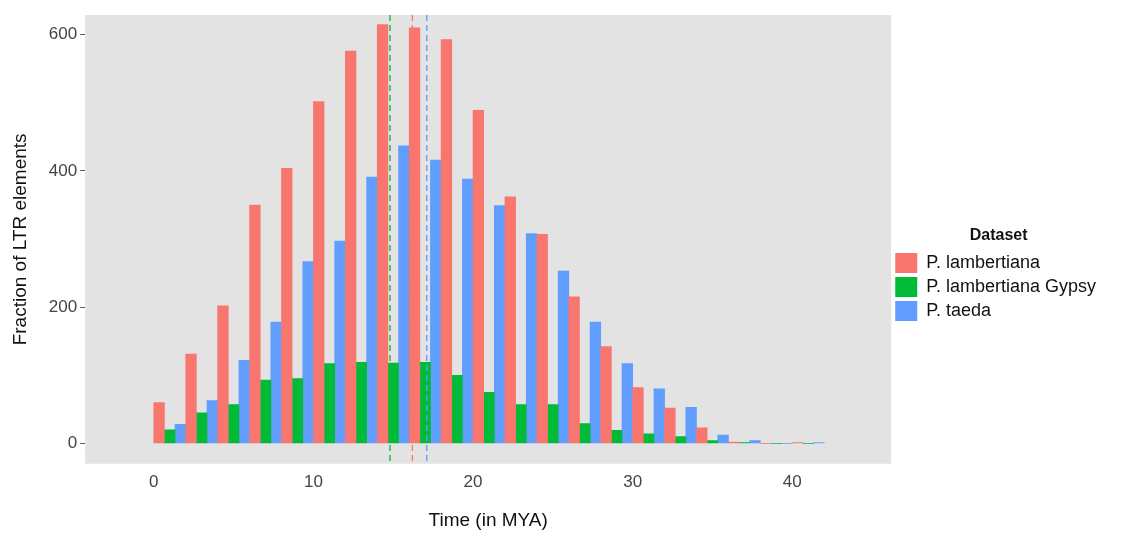  I want to click on y-tick-label: 400, so click(63, 170).